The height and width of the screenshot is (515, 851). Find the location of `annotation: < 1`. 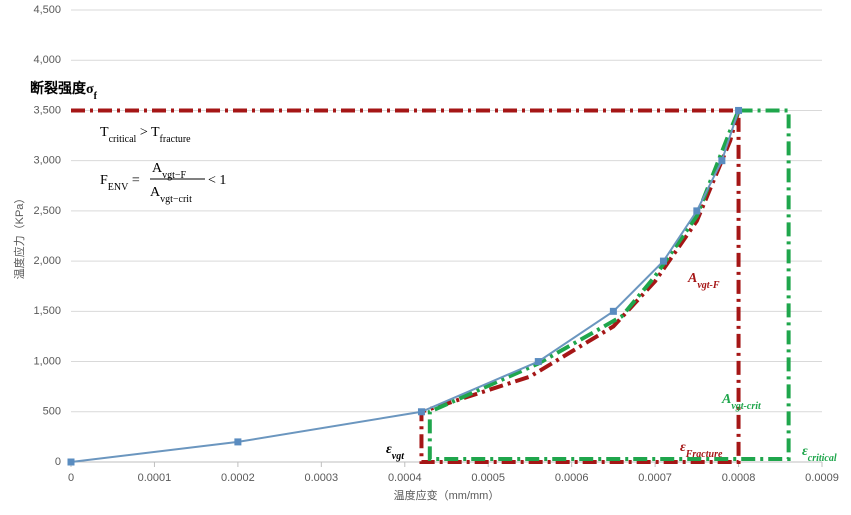

annotation: < 1 is located at coordinates (217, 180).